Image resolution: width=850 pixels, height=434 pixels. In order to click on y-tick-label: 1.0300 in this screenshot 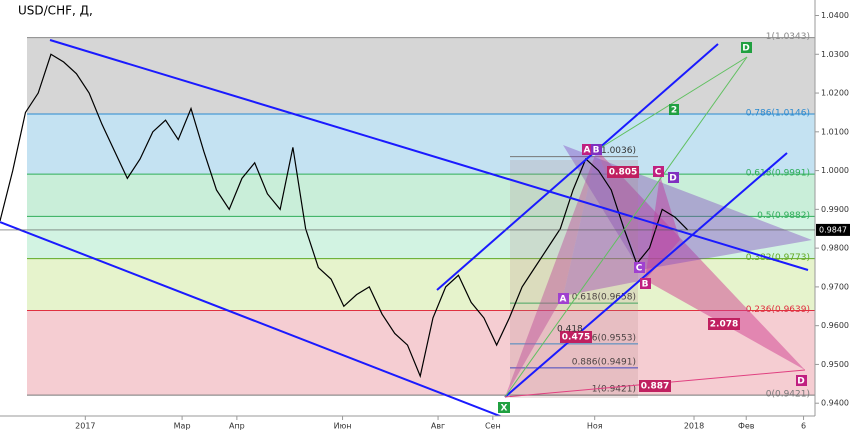, I will do `click(835, 54)`.